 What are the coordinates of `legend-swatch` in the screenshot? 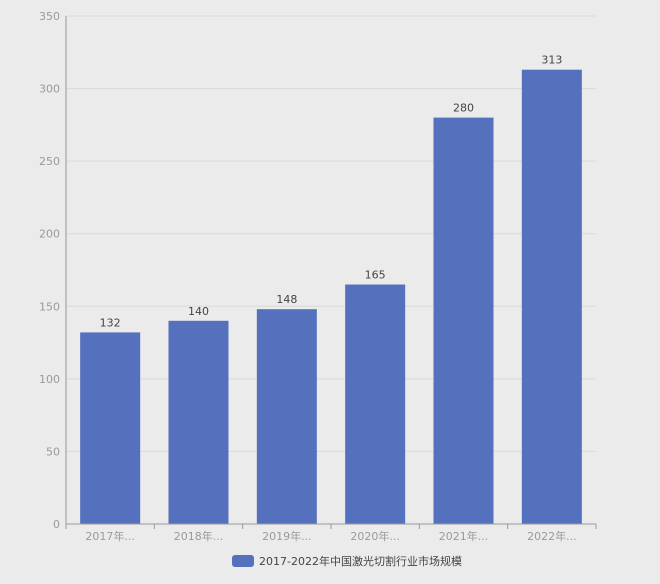 It's located at (243, 561).